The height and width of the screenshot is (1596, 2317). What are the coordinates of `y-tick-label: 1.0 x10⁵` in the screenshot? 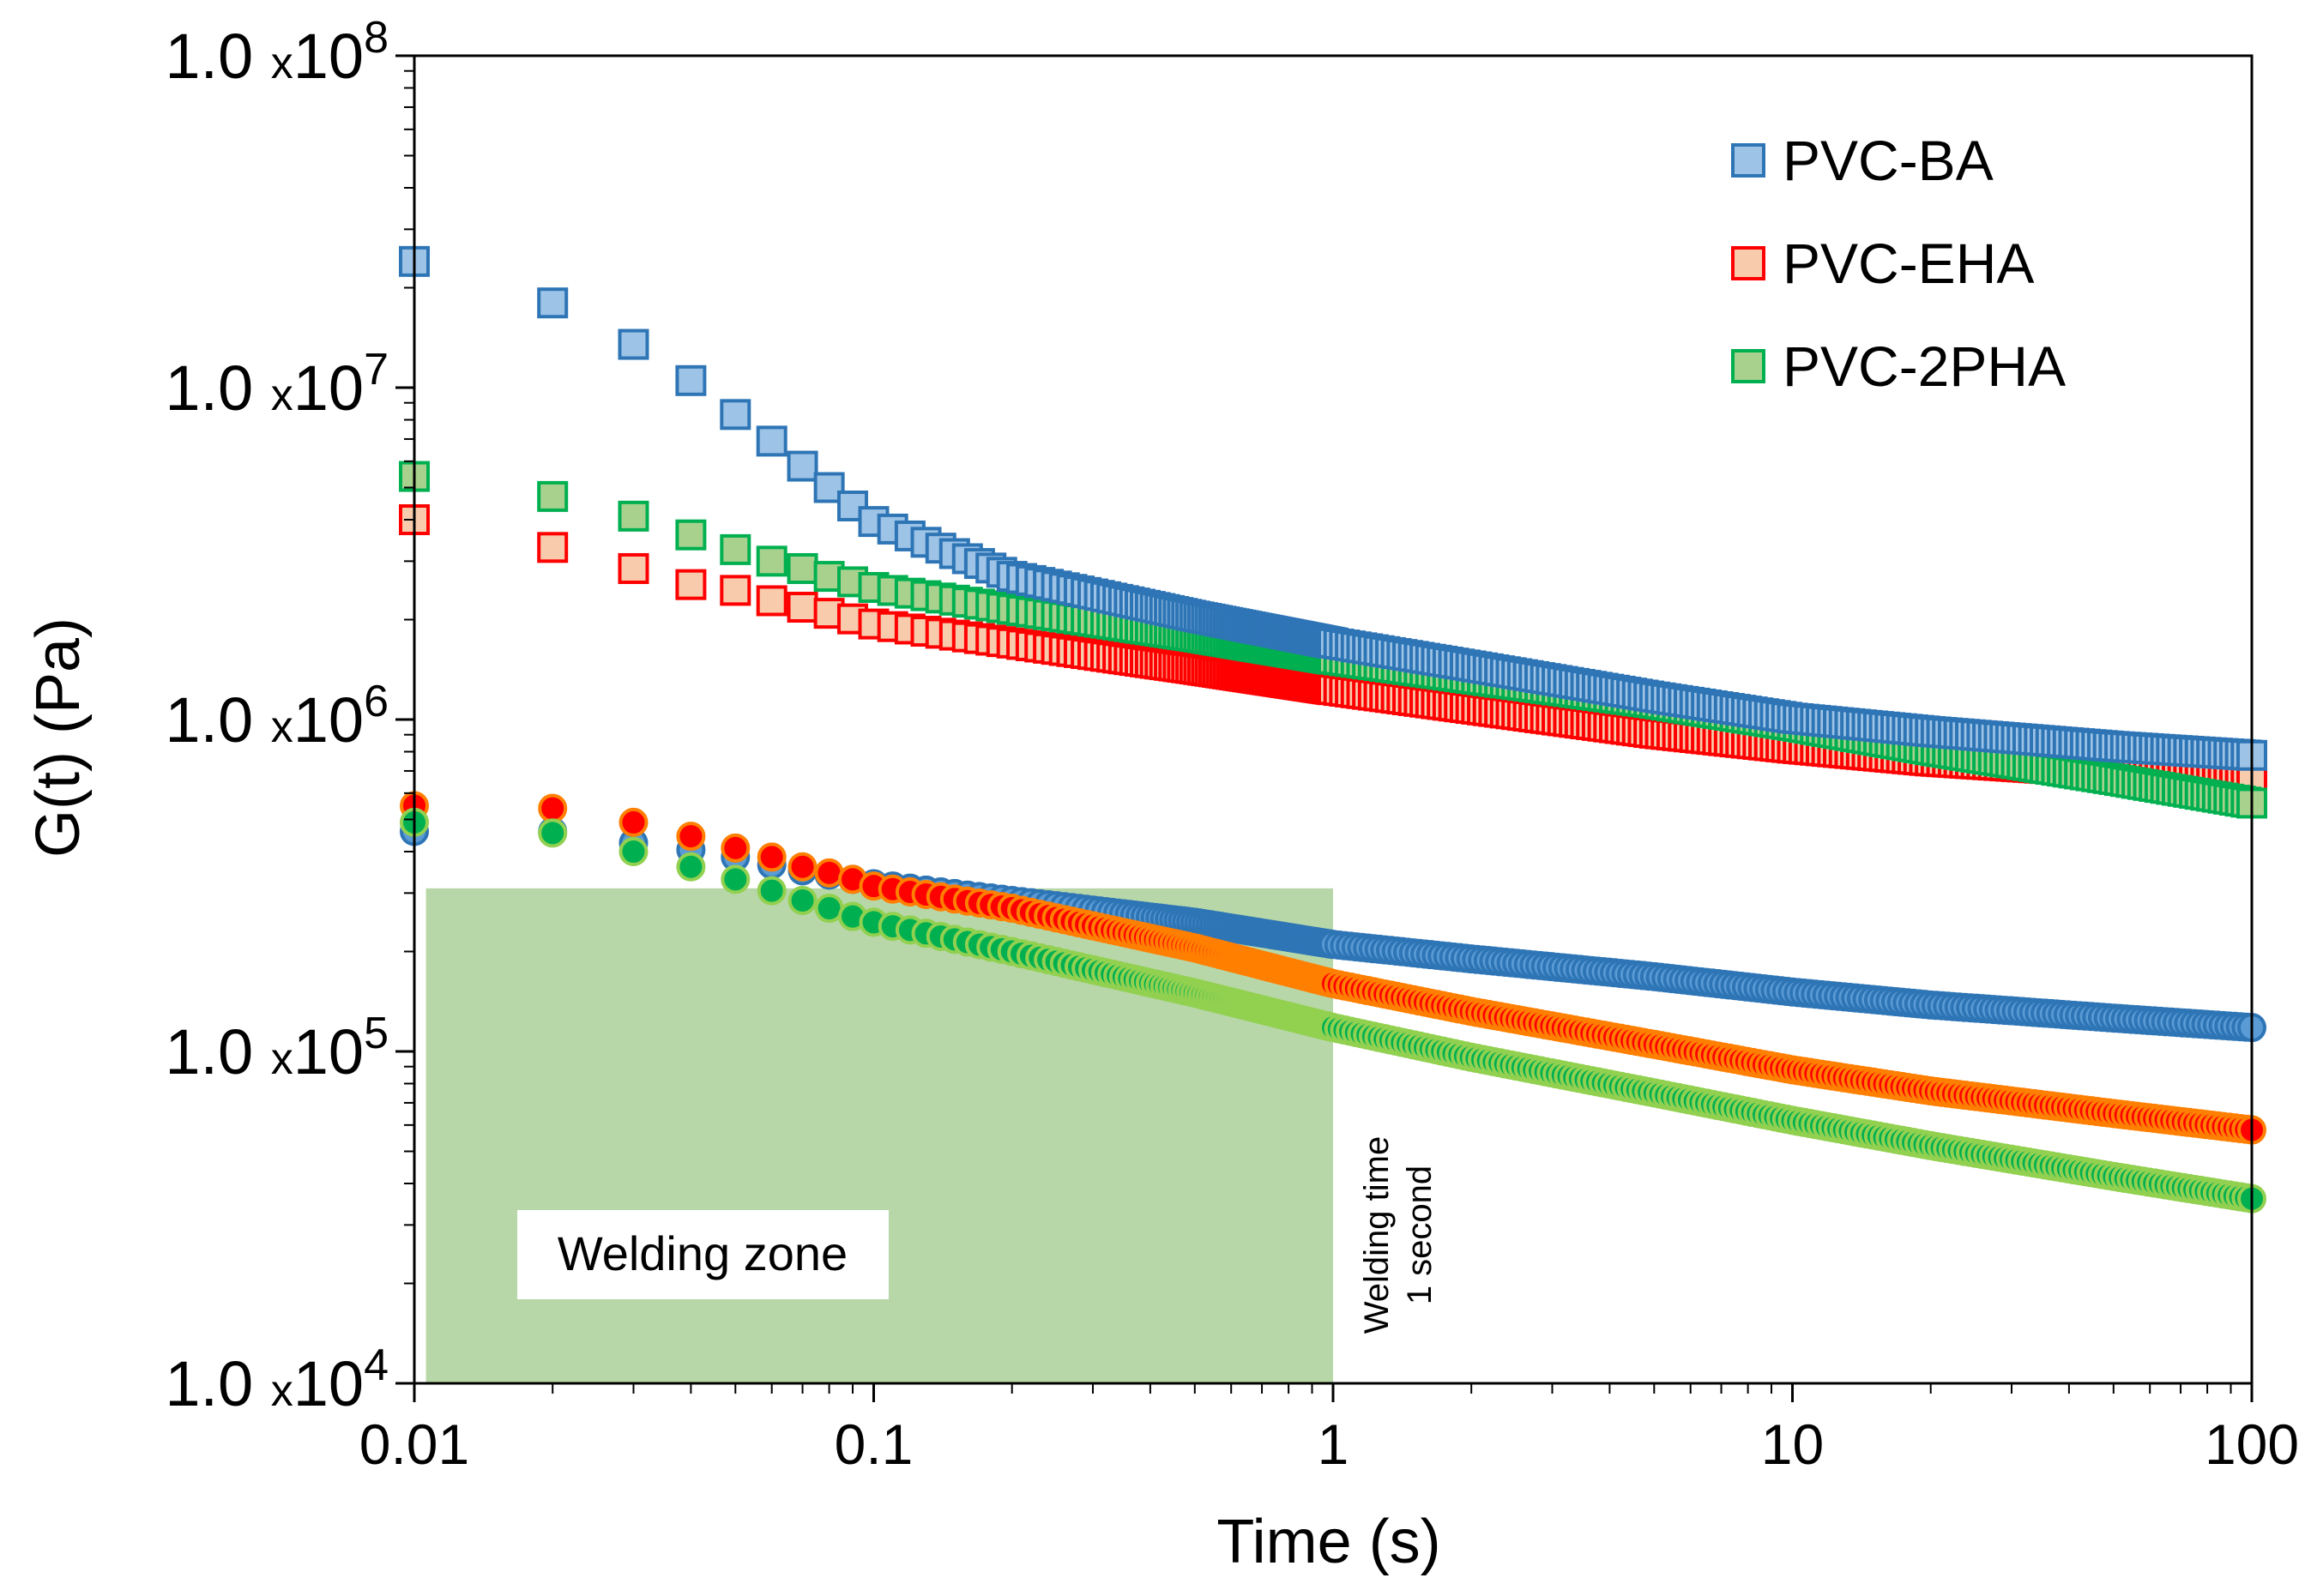 It's located at (277, 1048).